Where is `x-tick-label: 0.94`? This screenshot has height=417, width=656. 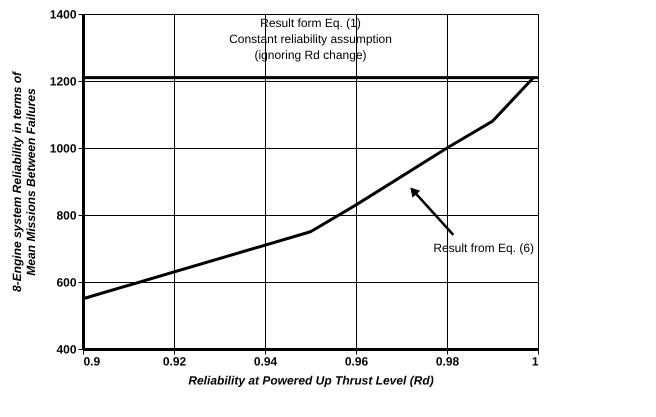
x-tick-label: 0.94 is located at coordinates (266, 361).